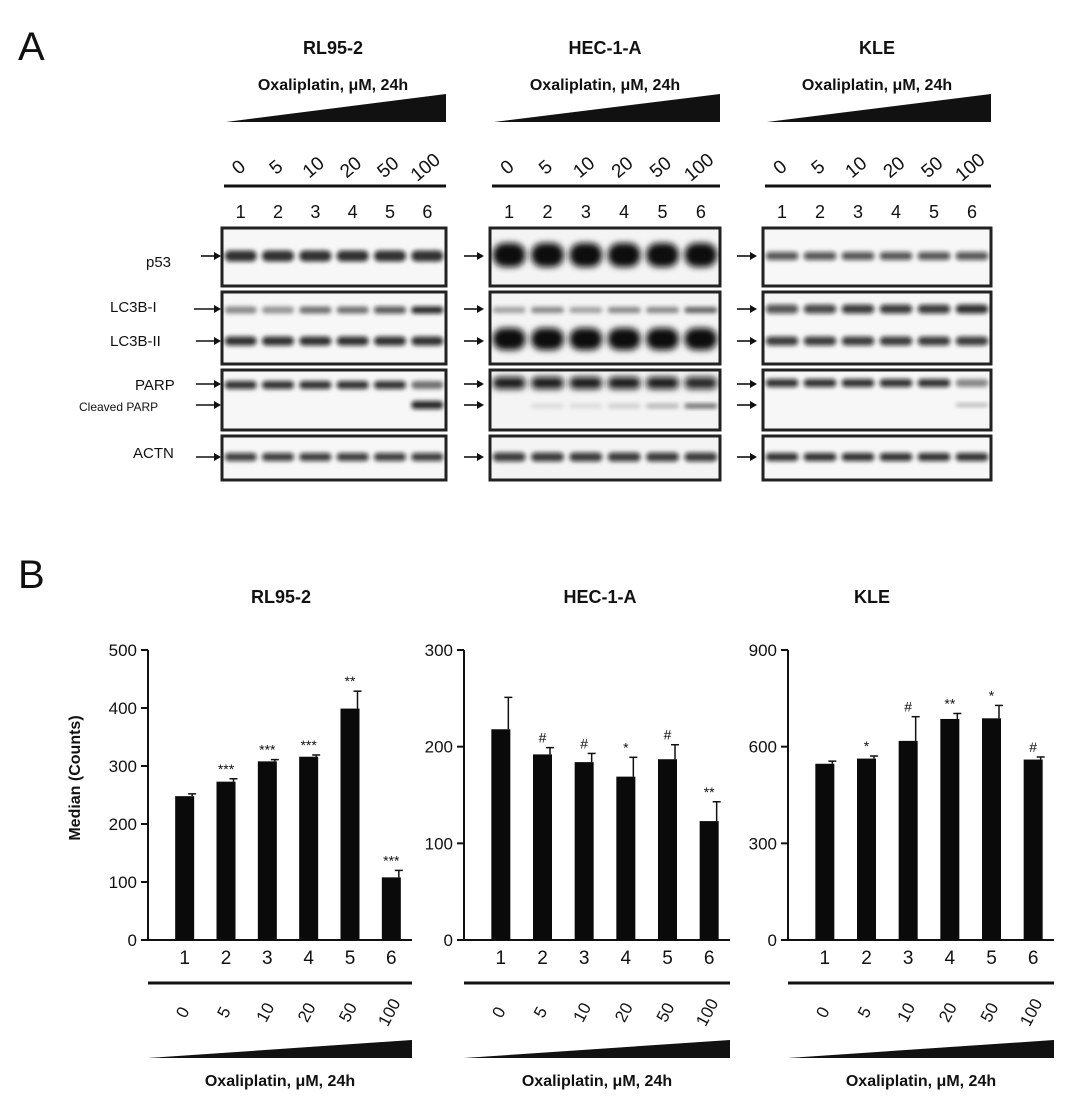  Describe the element at coordinates (31, 575) in the screenshot. I see `panel-b-label: B` at that location.